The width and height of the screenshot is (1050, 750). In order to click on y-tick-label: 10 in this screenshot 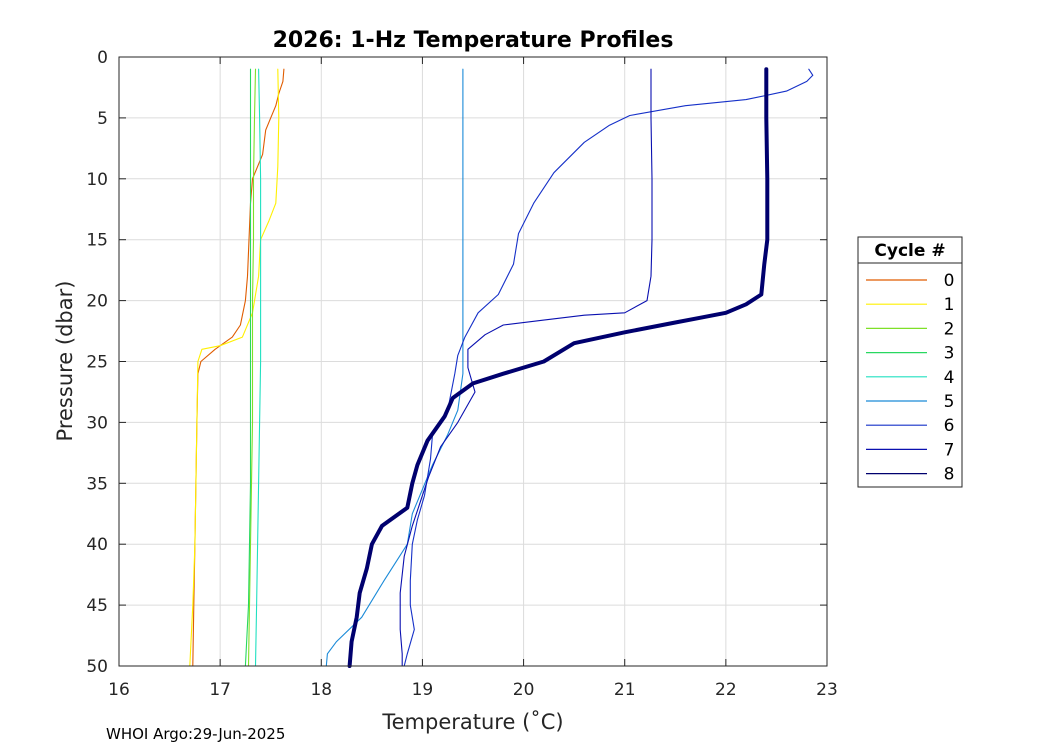, I will do `click(97, 180)`.